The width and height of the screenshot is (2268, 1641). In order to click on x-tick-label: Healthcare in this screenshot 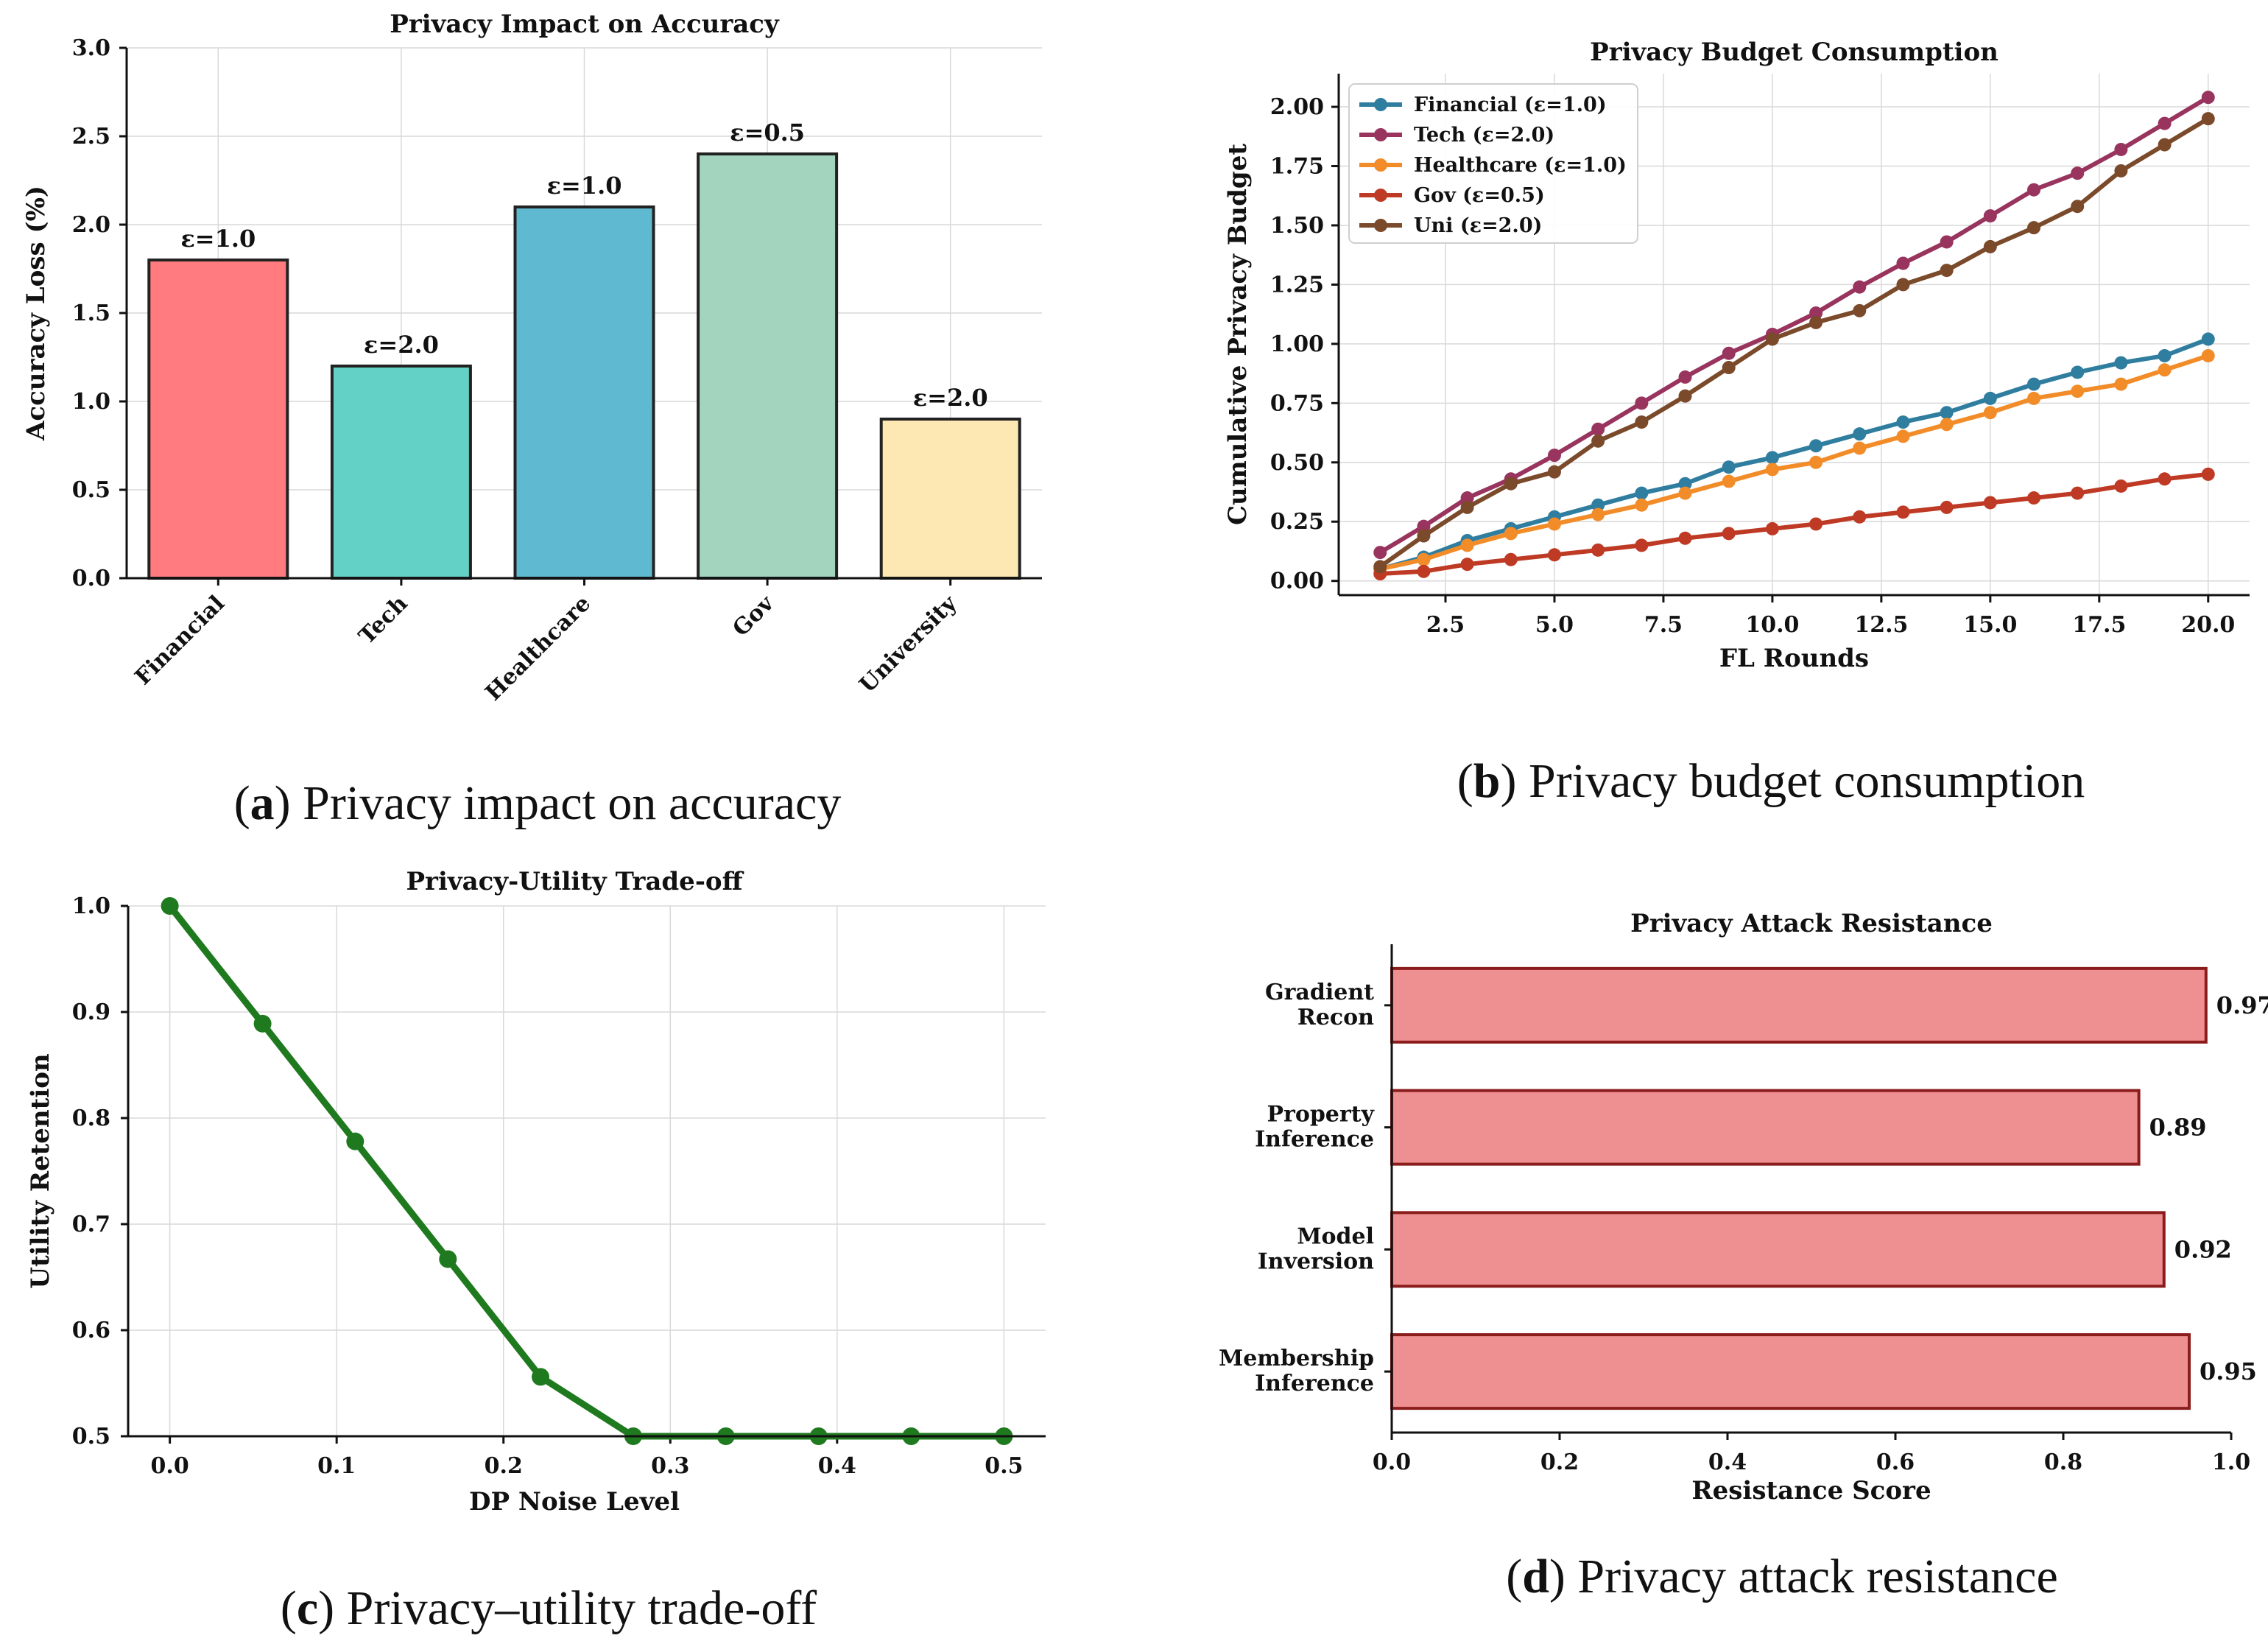, I will do `click(538, 648)`.